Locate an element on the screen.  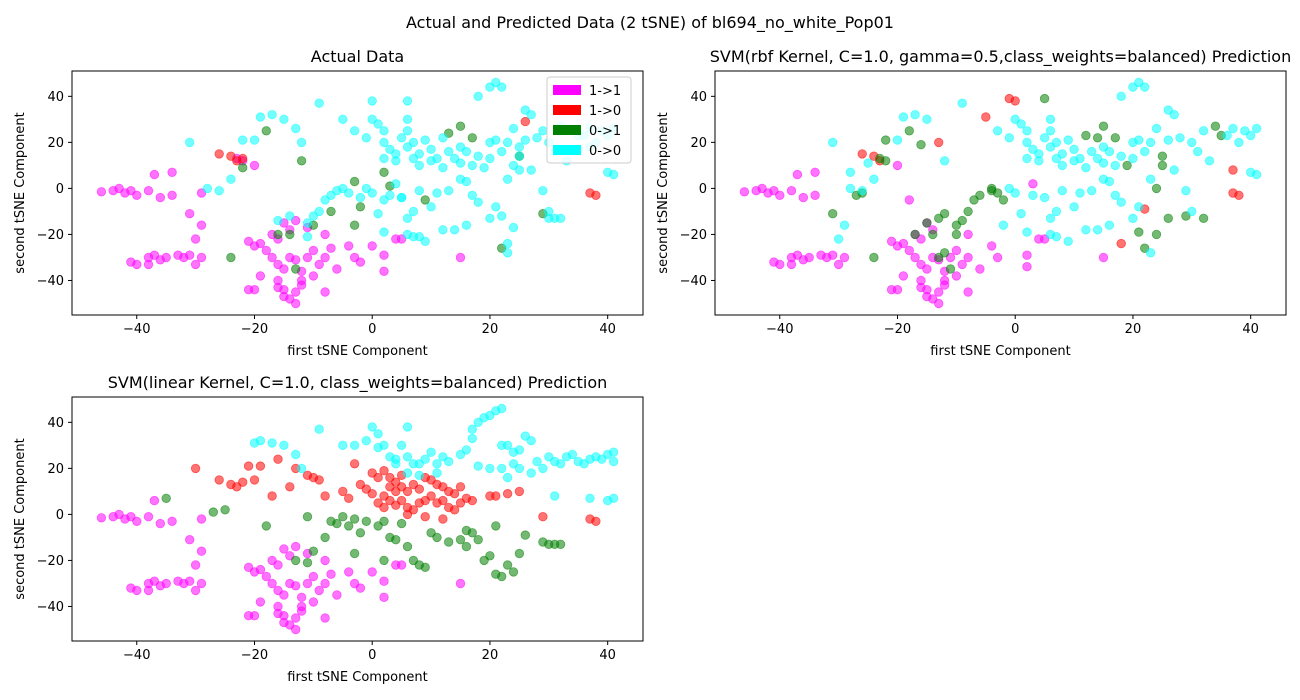
x-tick-label: 20 is located at coordinates (1133, 329).